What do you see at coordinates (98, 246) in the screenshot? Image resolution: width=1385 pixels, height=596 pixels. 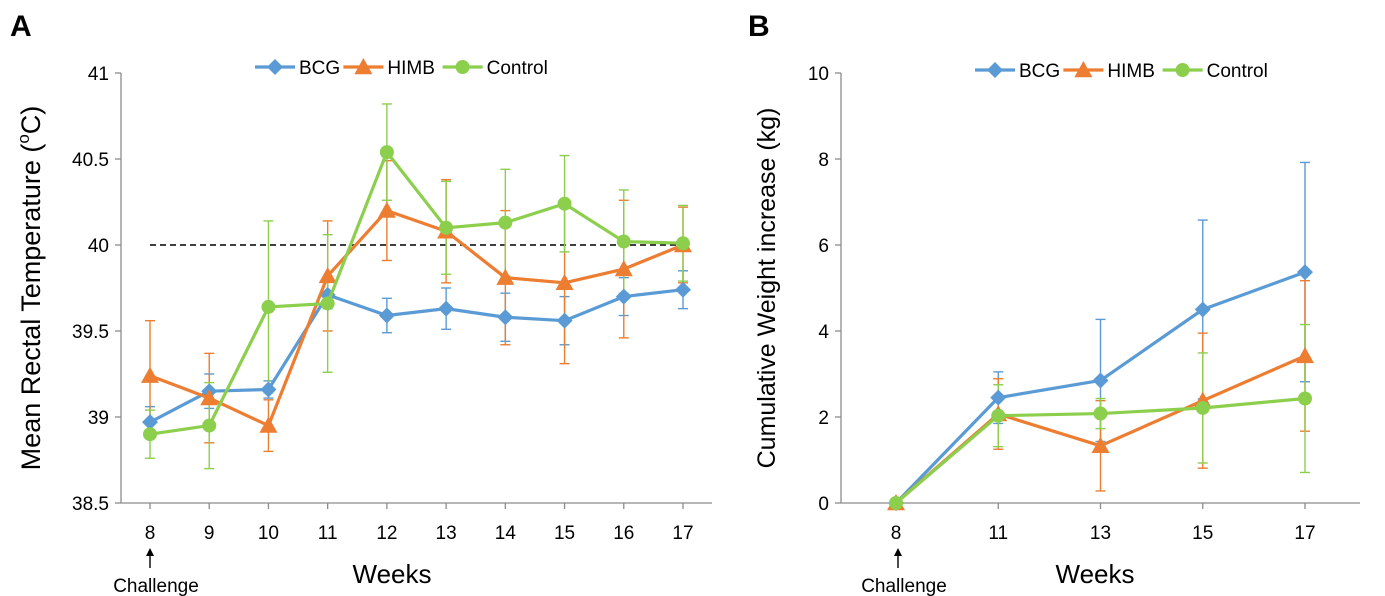 I see `y-tick-label: 40` at bounding box center [98, 246].